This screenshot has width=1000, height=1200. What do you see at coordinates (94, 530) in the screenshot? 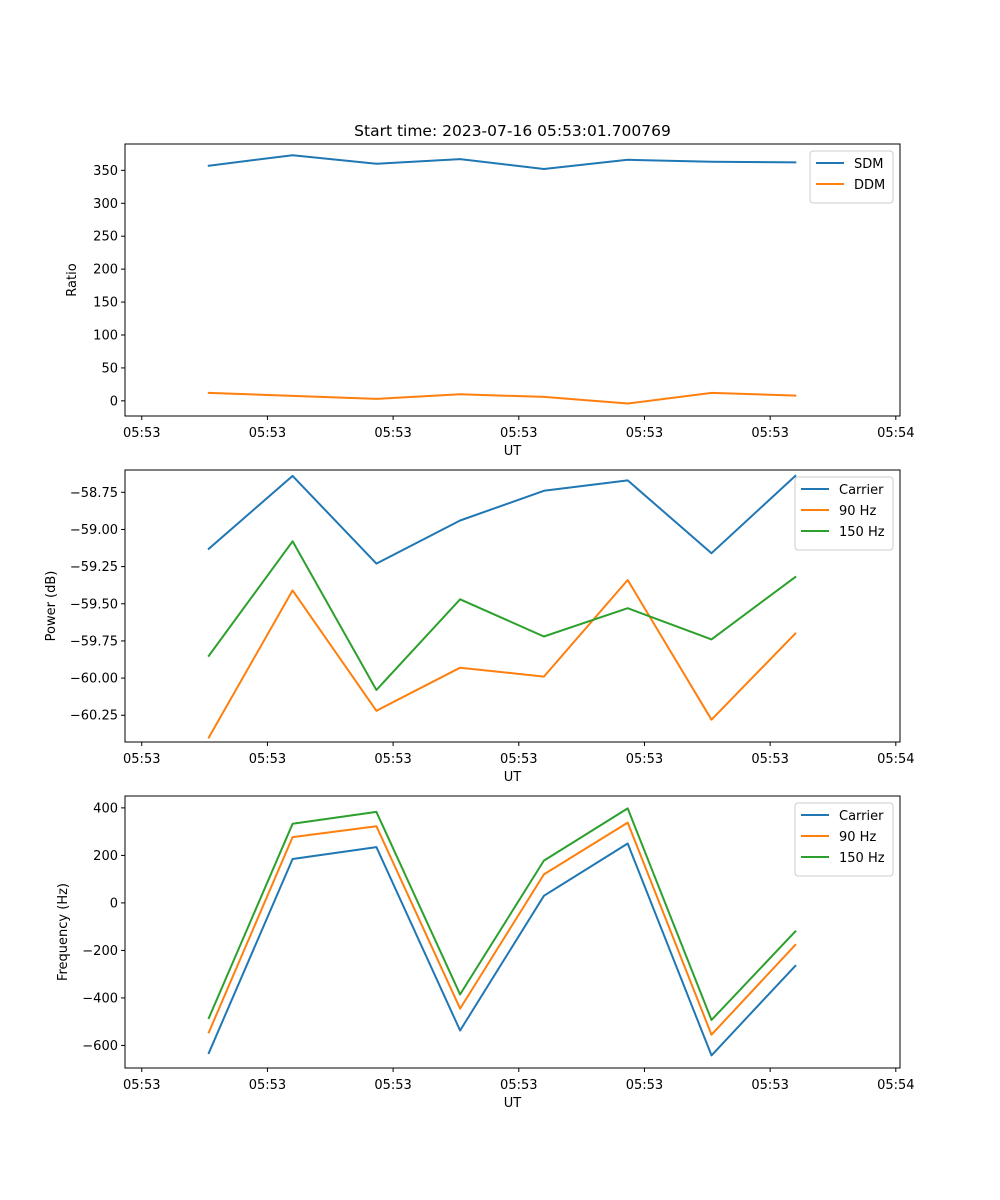
I see `power-y-tick-label-5: −59.00` at bounding box center [94, 530].